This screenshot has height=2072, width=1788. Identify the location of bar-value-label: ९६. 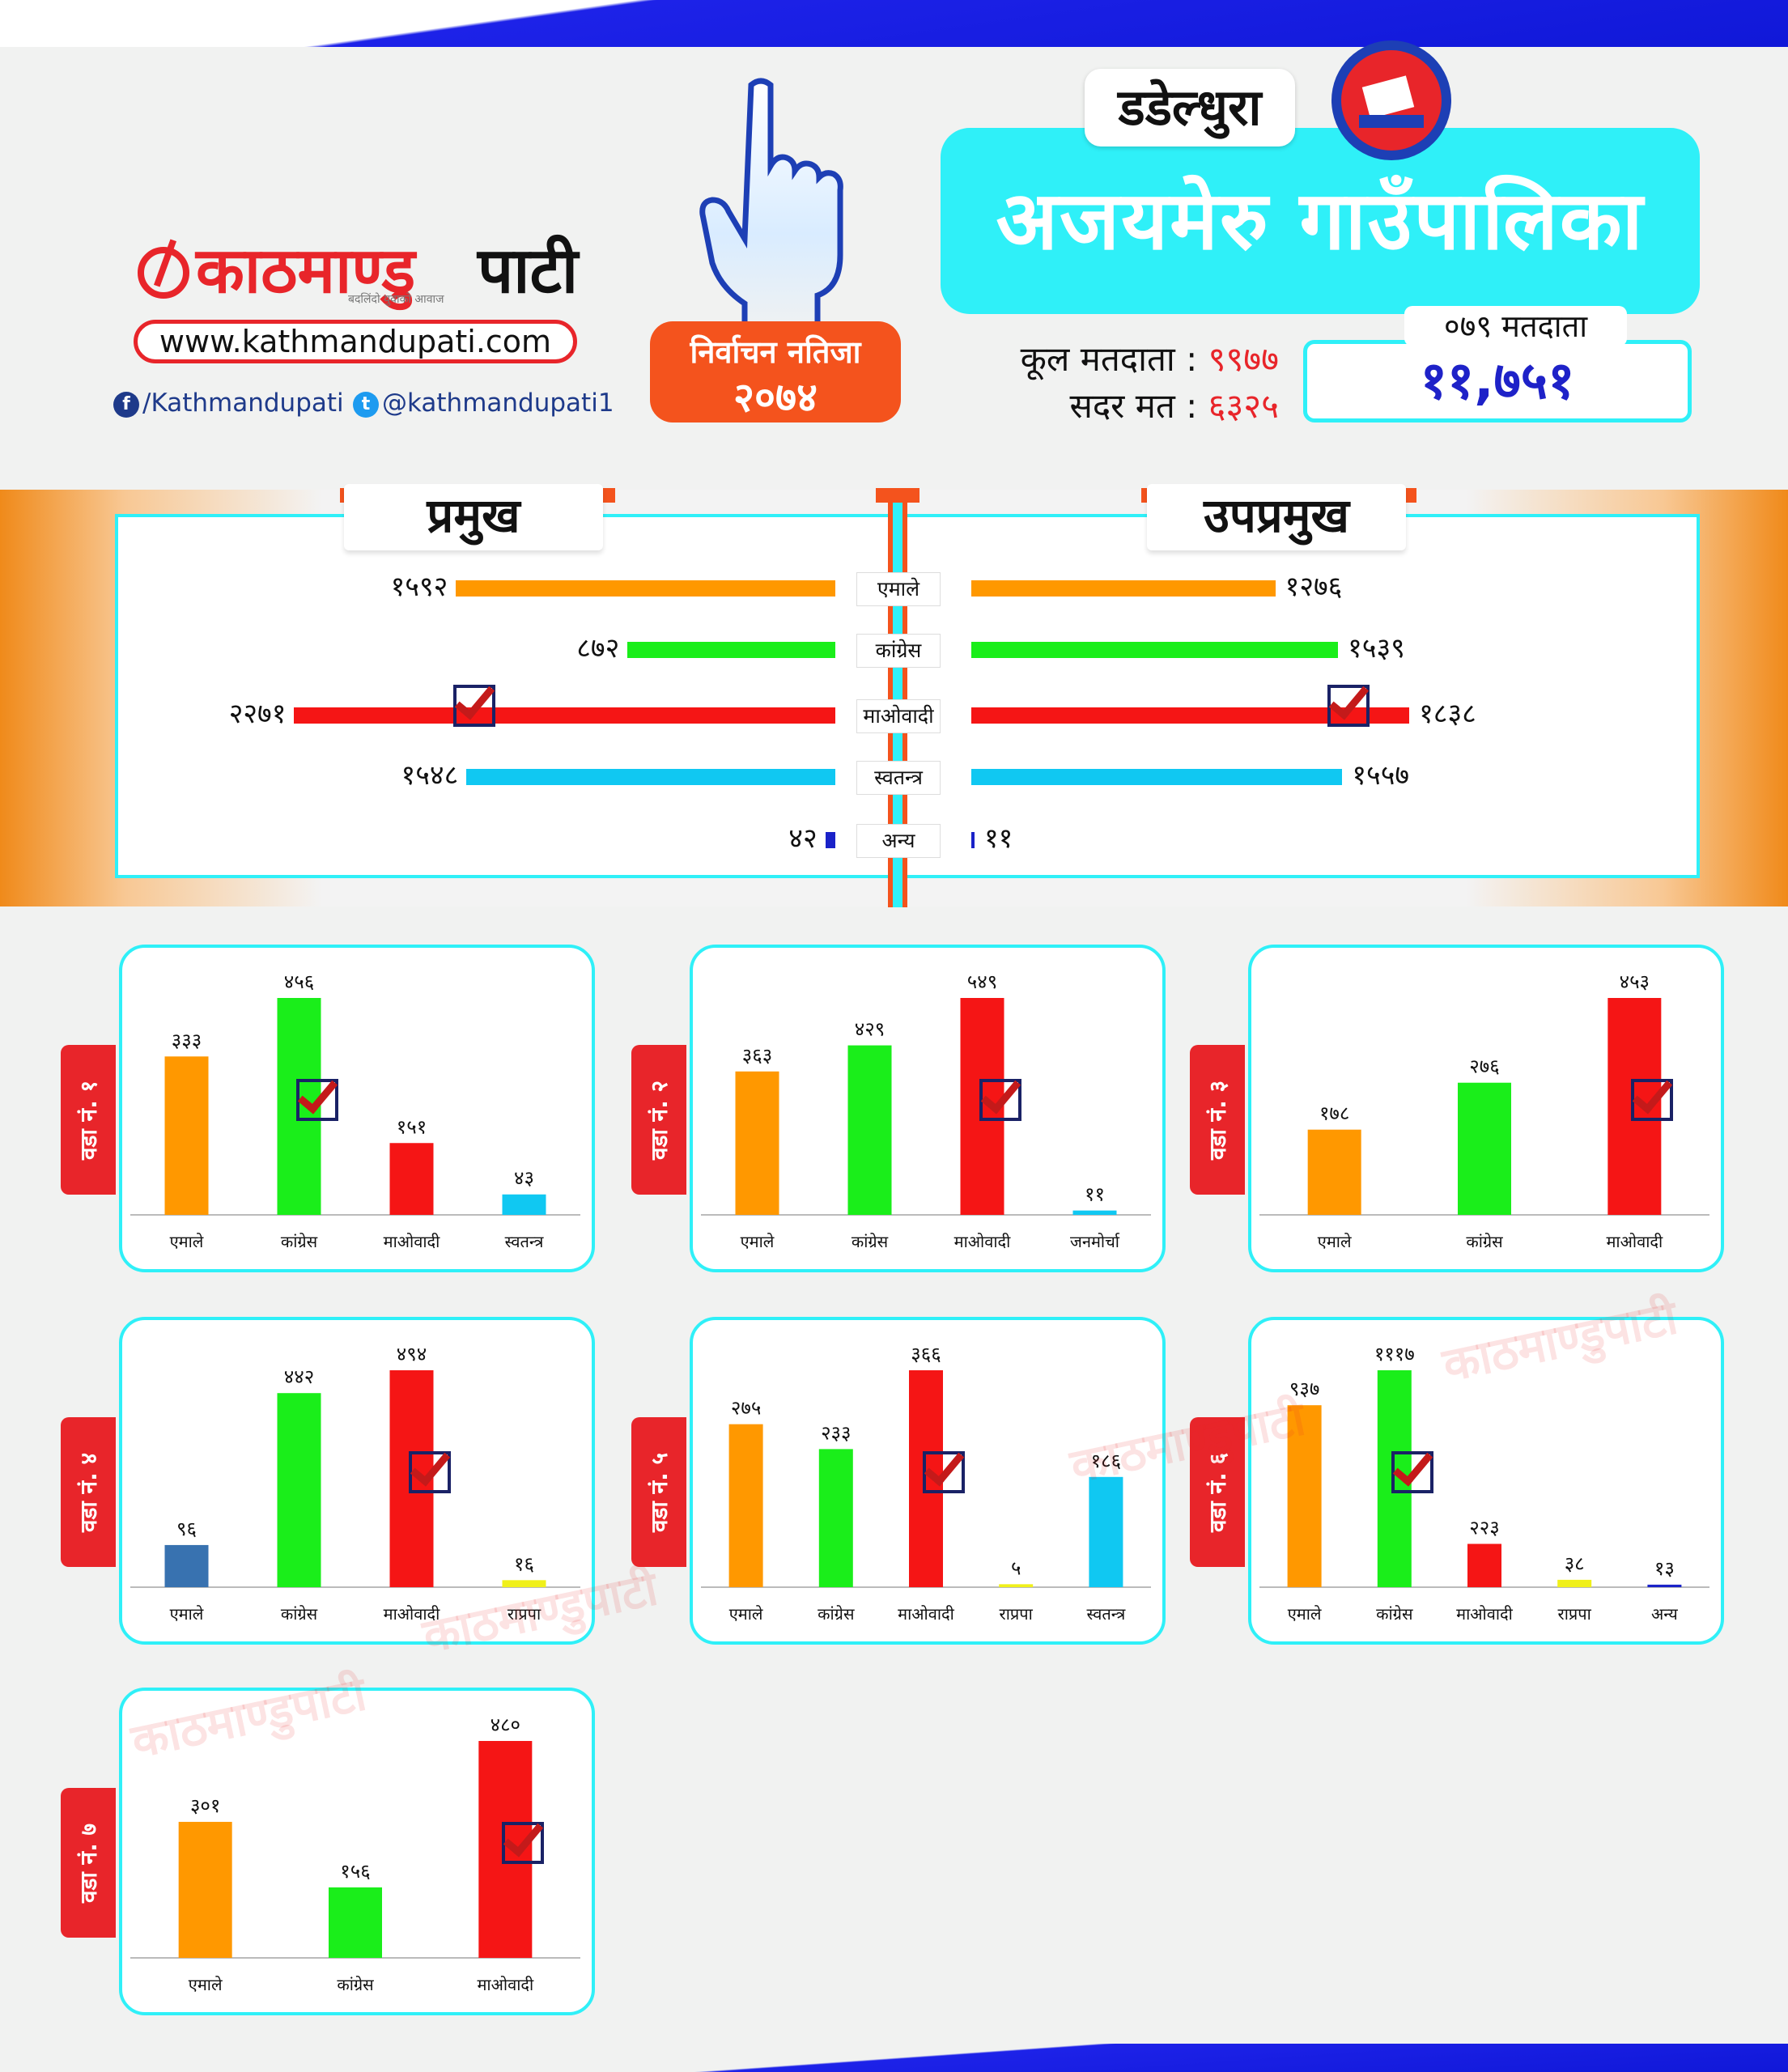
(186, 1529).